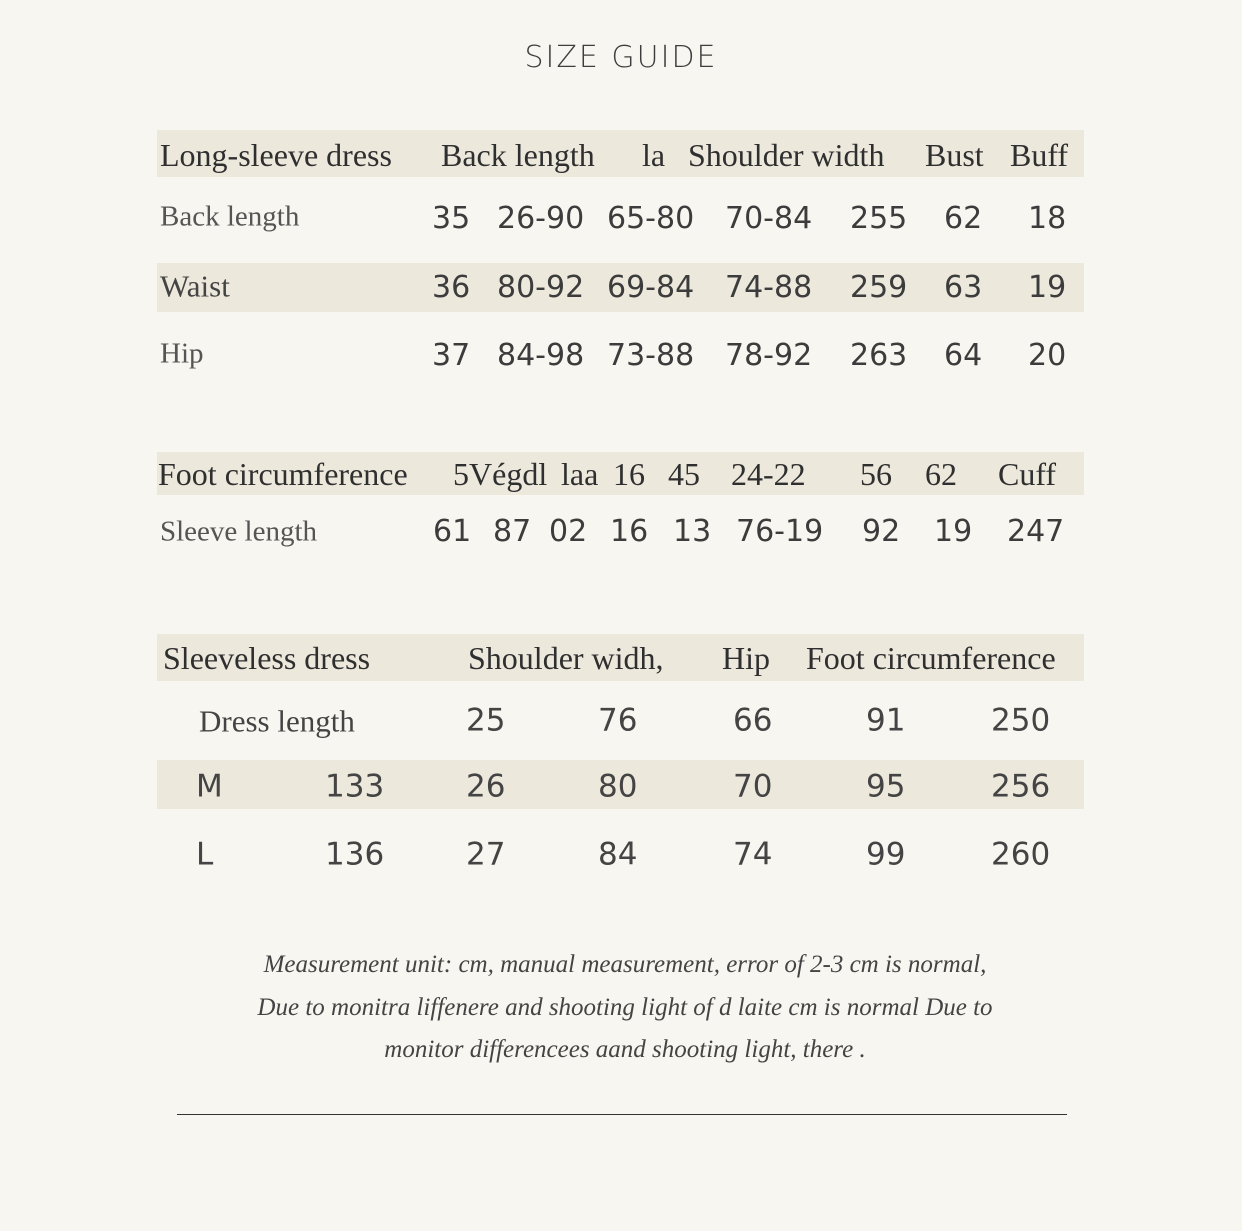 This screenshot has height=1231, width=1242. What do you see at coordinates (654, 155) in the screenshot?
I see `table1-header-cell: la` at bounding box center [654, 155].